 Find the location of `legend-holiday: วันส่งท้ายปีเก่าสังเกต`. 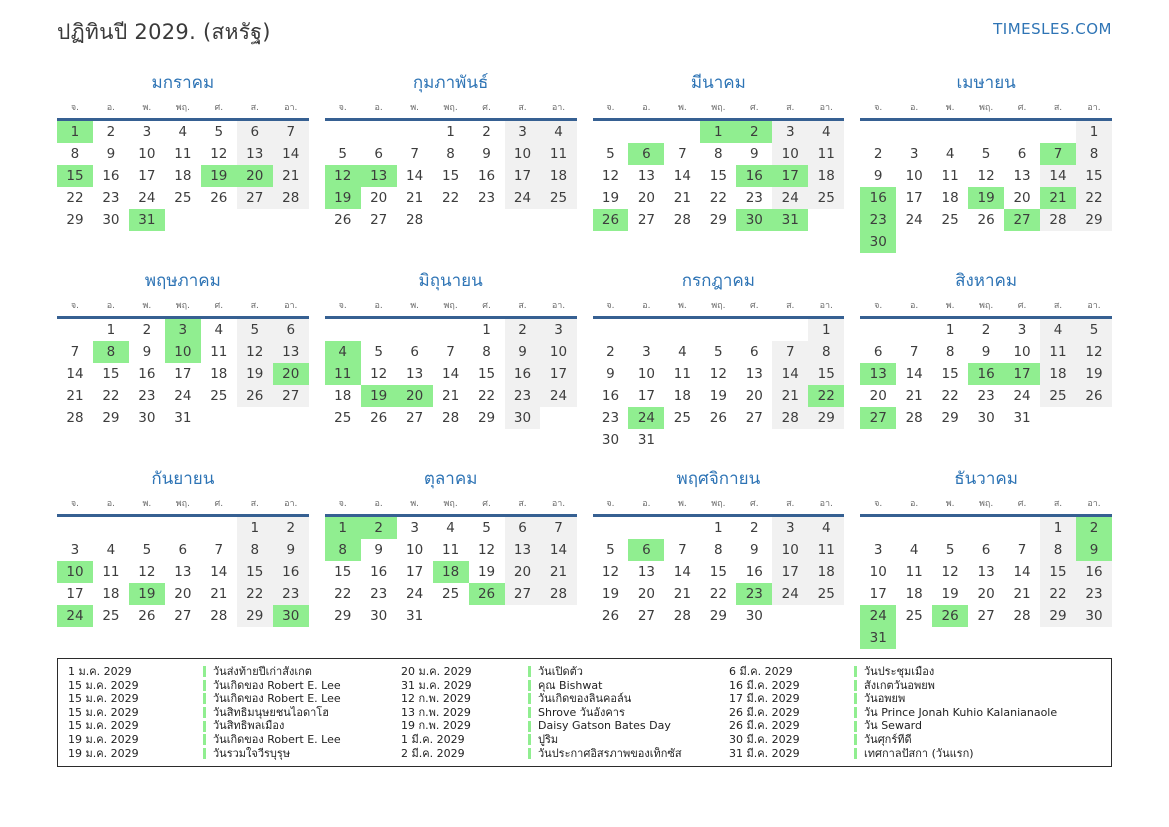

legend-holiday: วันส่งท้ายปีเก่าสังเกต is located at coordinates (302, 672).